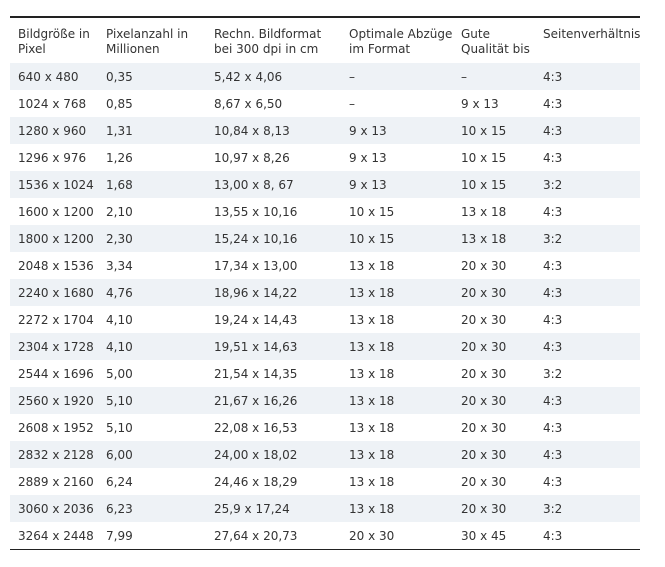  What do you see at coordinates (56, 454) in the screenshot?
I see `cell-image-size: 2832 x 2128` at bounding box center [56, 454].